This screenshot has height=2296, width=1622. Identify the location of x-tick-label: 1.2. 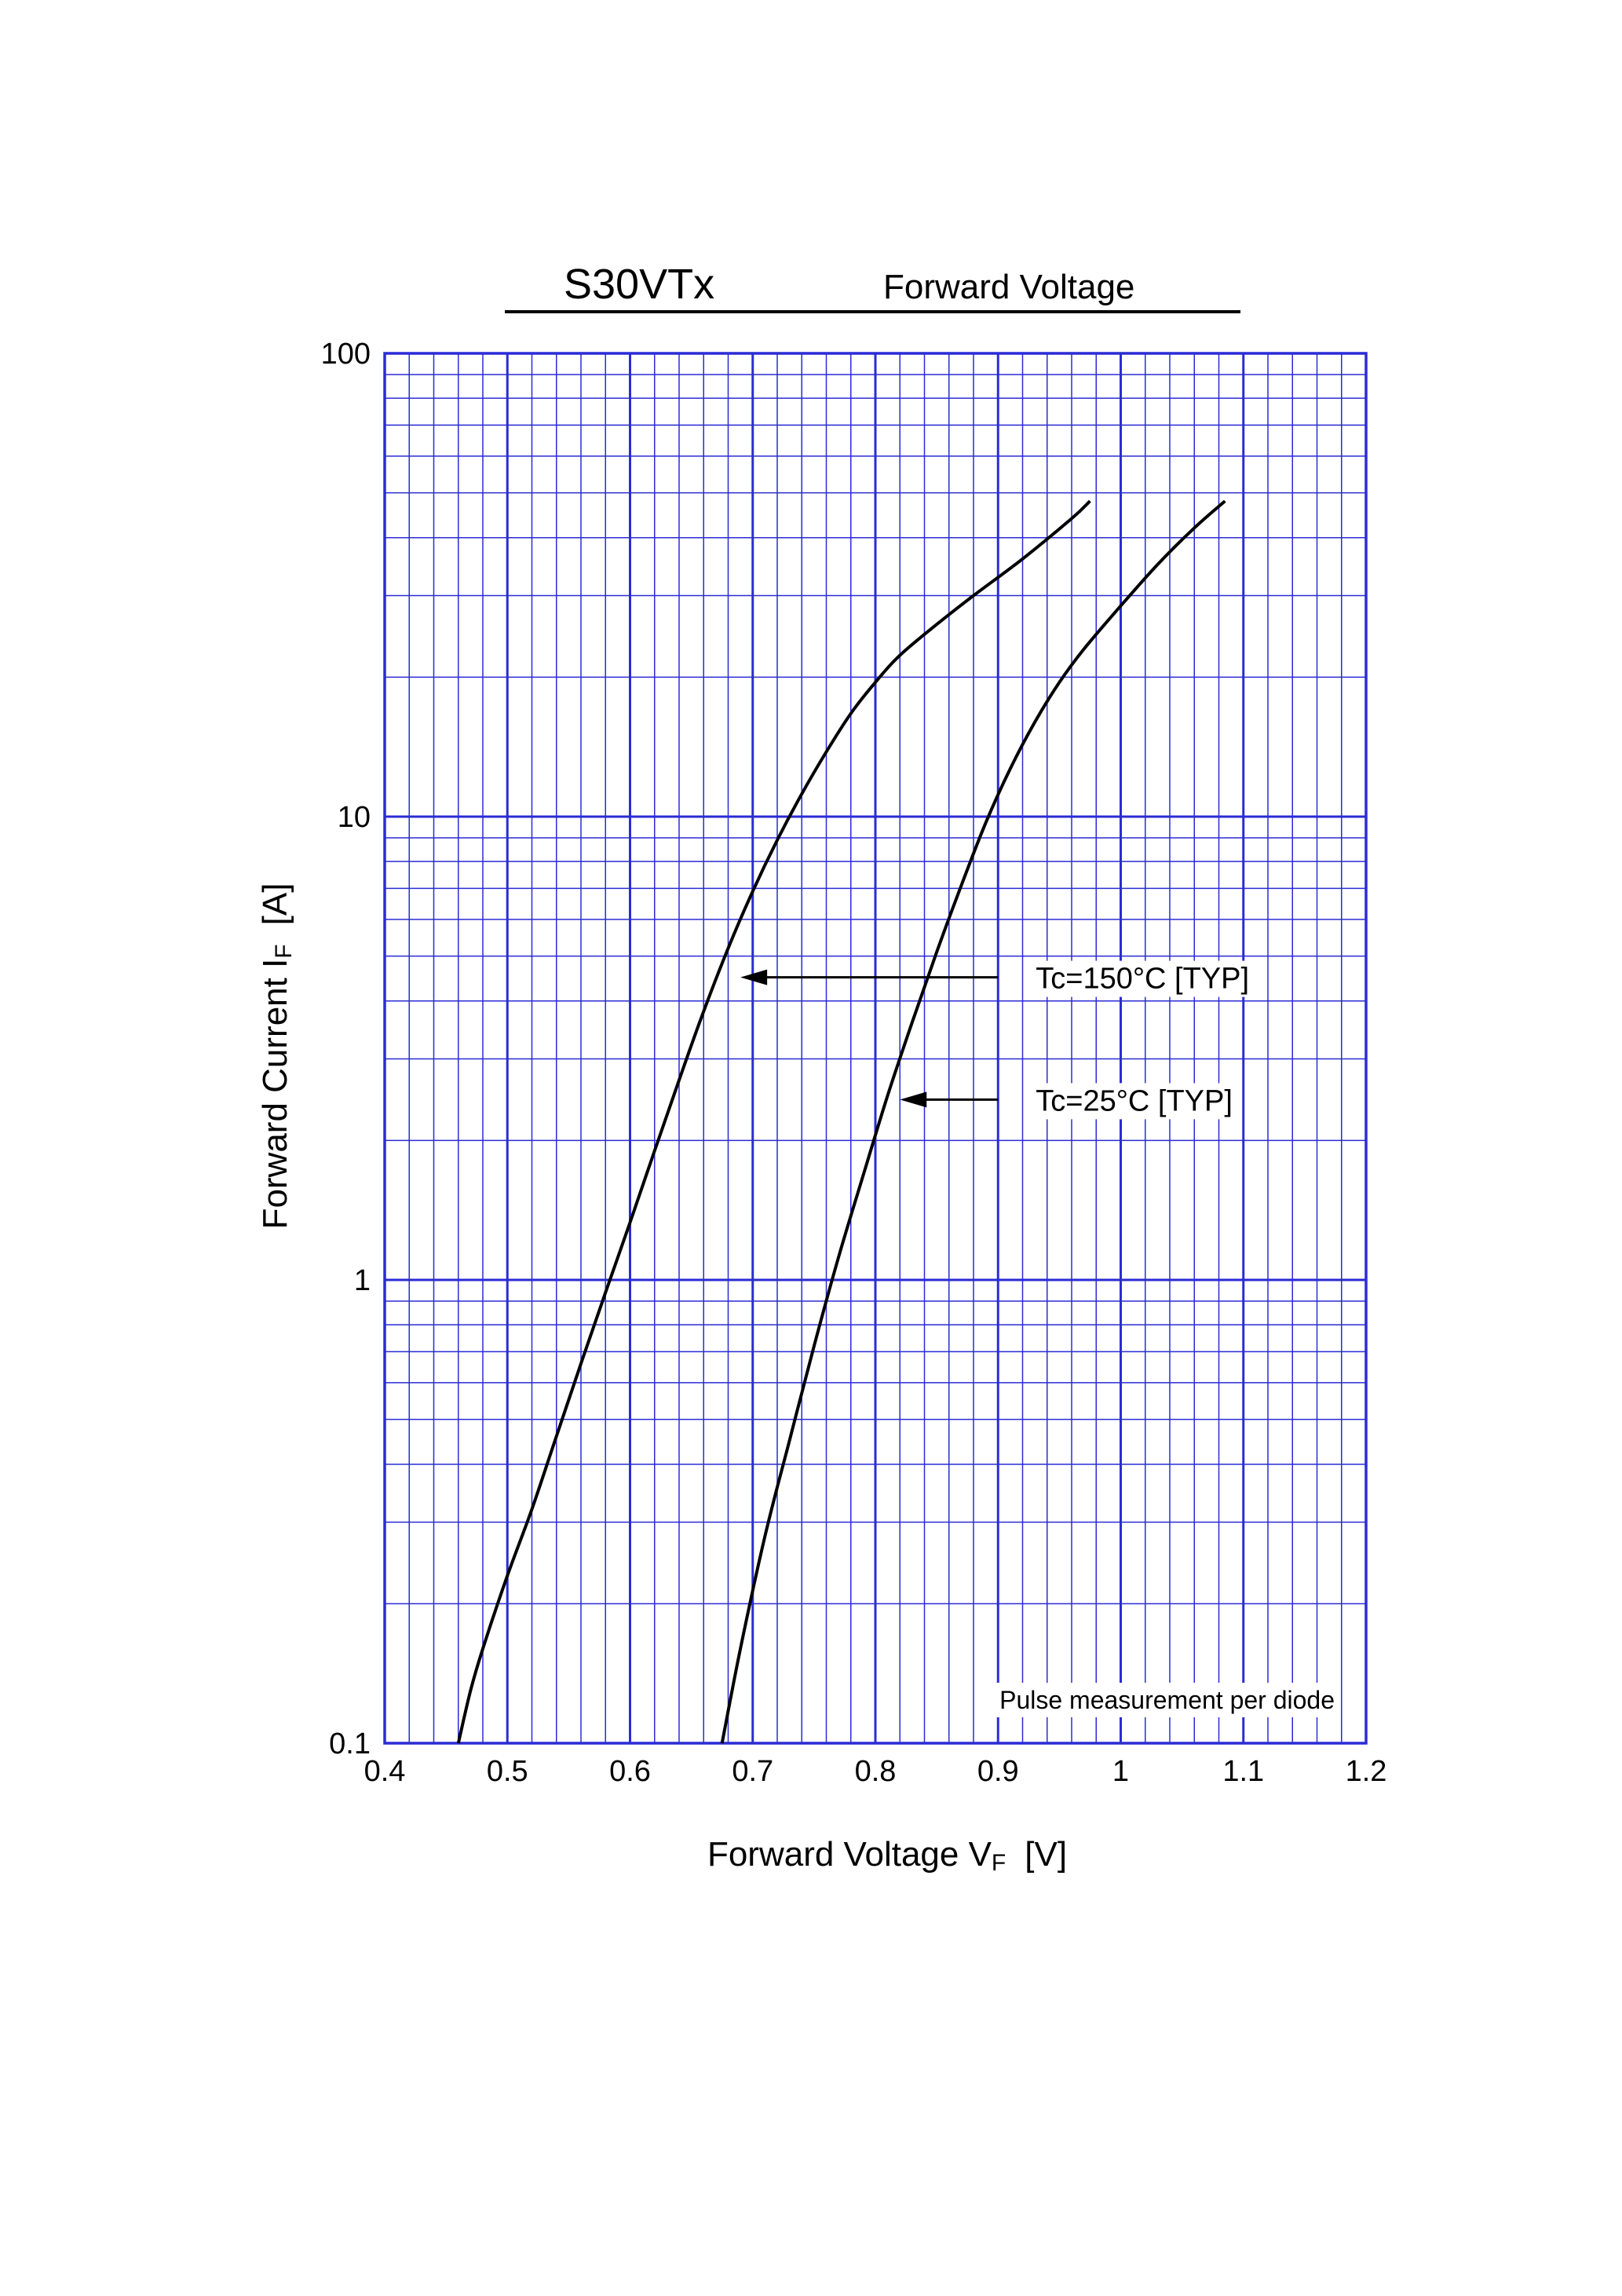
(1366, 1771).